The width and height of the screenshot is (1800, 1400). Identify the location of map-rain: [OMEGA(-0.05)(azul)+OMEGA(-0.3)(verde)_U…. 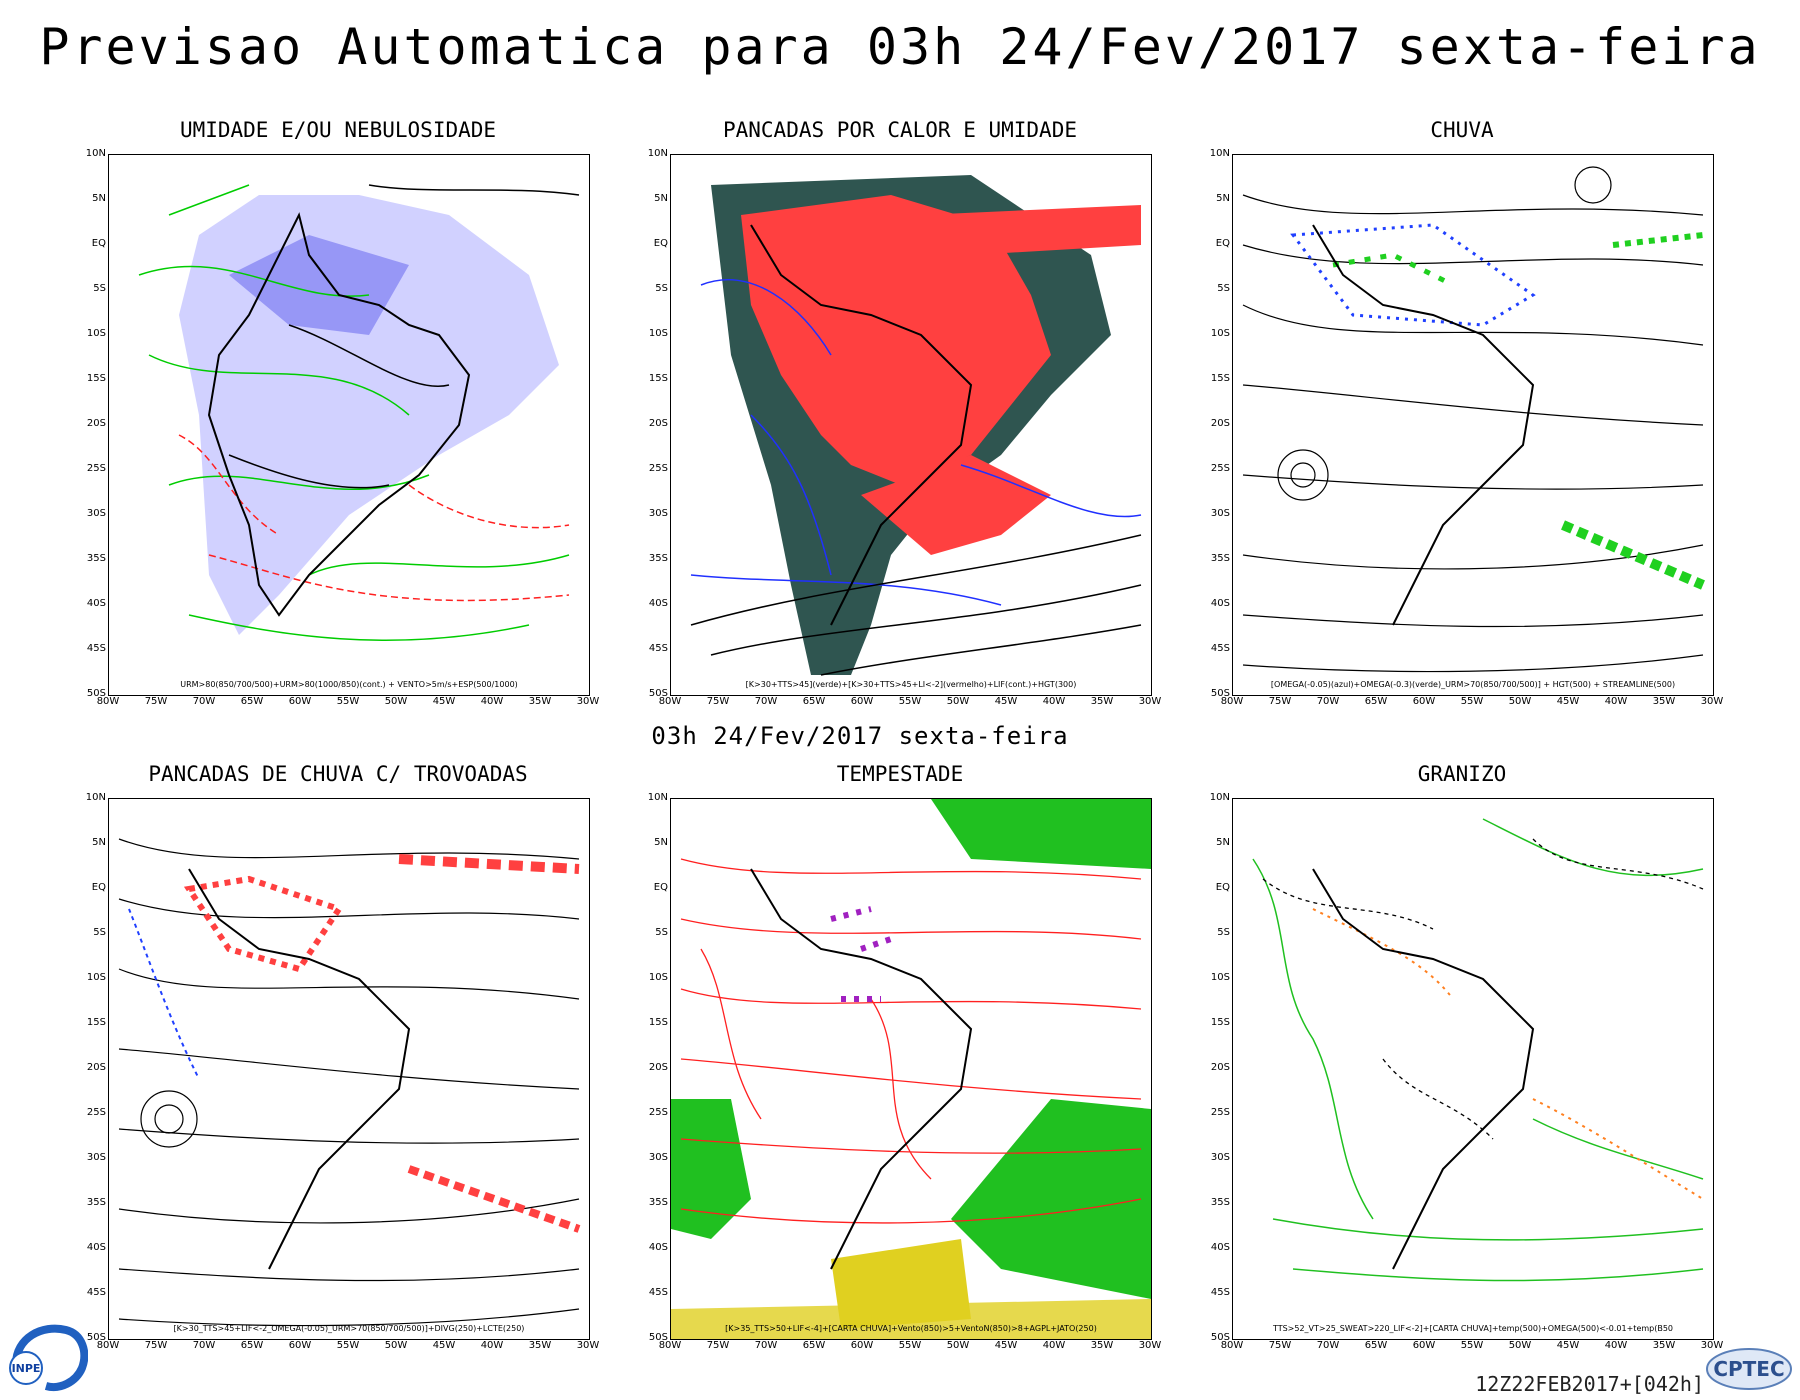
(1473, 425).